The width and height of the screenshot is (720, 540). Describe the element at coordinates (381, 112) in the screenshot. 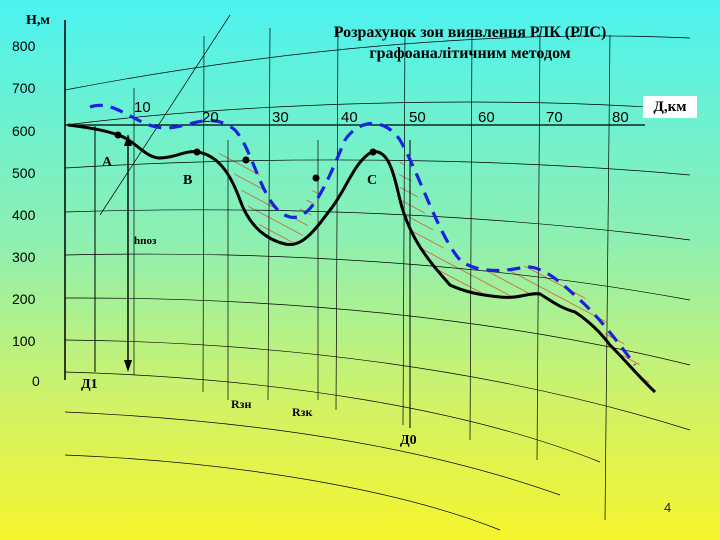

I see `x-ticks: 10 20 30 40 50 60 70 80` at that location.